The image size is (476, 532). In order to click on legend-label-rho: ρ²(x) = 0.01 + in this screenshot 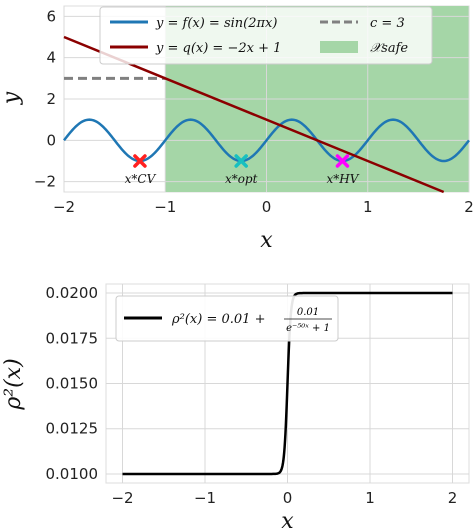, I will do `click(218, 319)`.